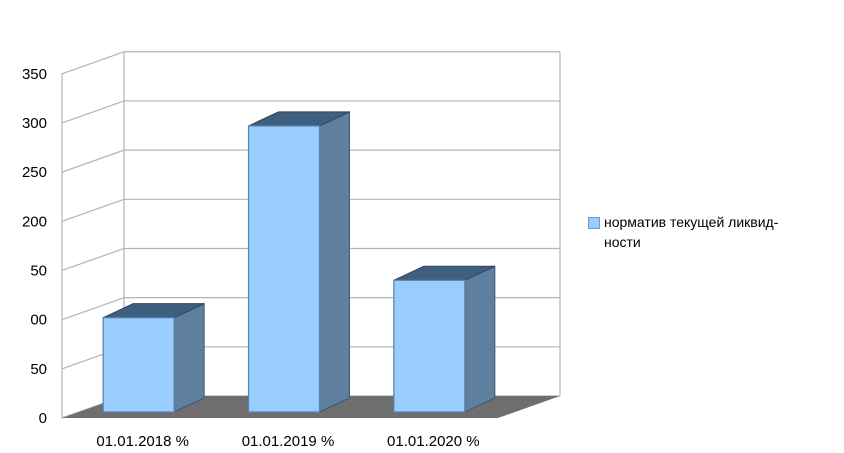 The width and height of the screenshot is (844, 453). Describe the element at coordinates (142, 441) in the screenshot. I see `x-category-label: 01.01.2018 %` at that location.